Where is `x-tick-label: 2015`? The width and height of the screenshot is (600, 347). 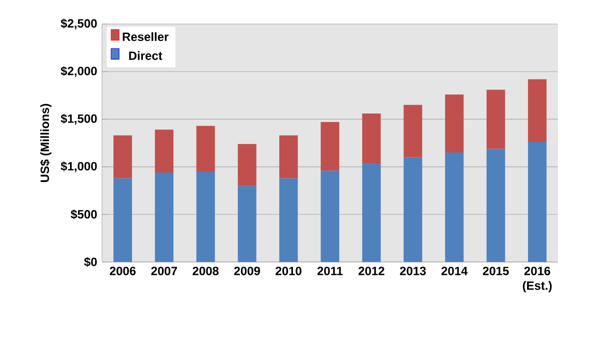 x-tick-label: 2015 is located at coordinates (495, 271).